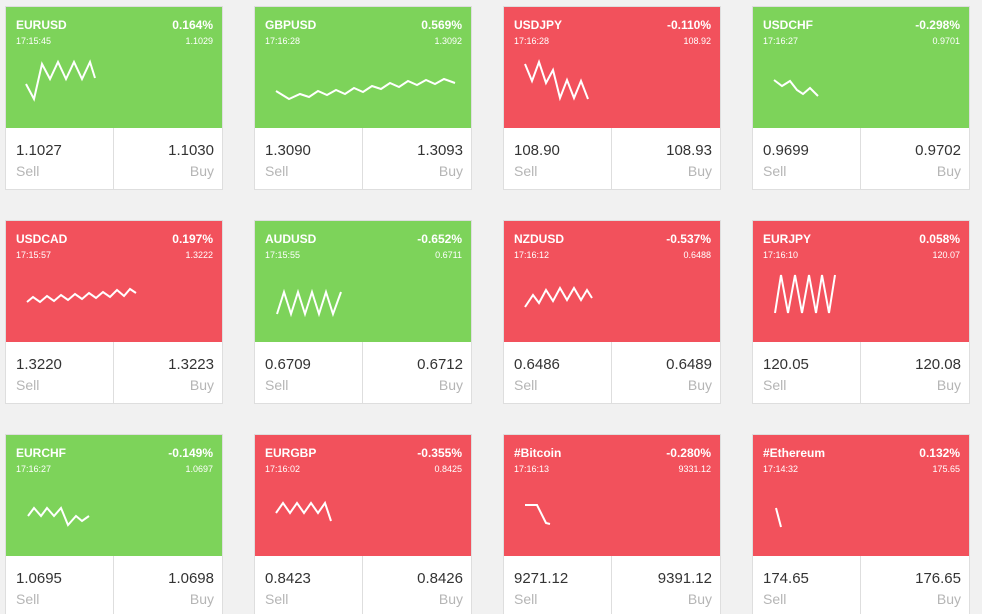 This screenshot has height=614, width=982. I want to click on buy-button: 108.93 Buy, so click(666, 158).